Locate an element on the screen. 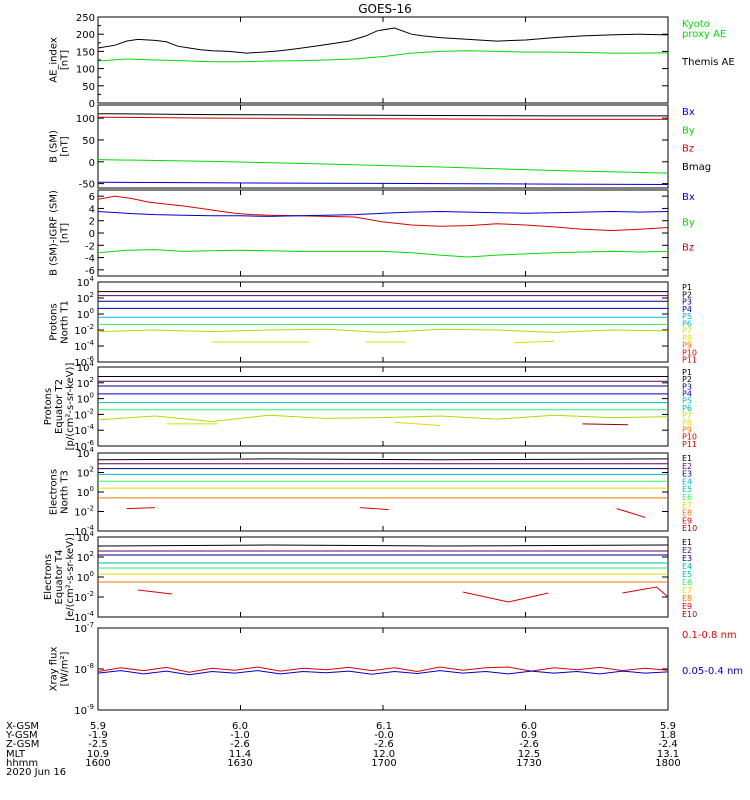 This screenshot has width=750, height=800. legend-entry: Kyoto is located at coordinates (696, 24).